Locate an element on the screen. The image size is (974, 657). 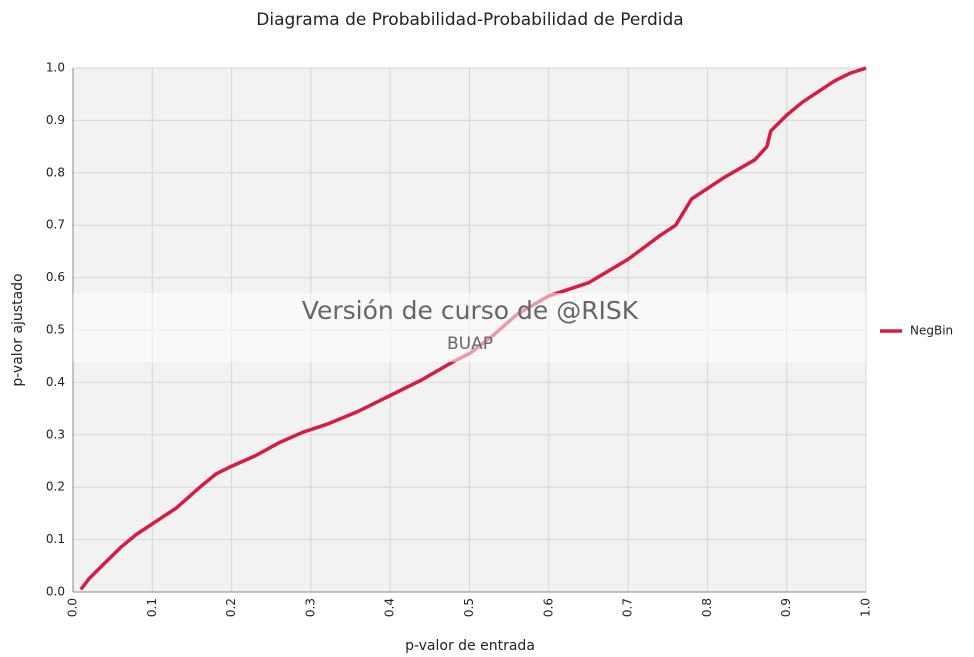
watermark-sub: BUAP is located at coordinates (470, 344).